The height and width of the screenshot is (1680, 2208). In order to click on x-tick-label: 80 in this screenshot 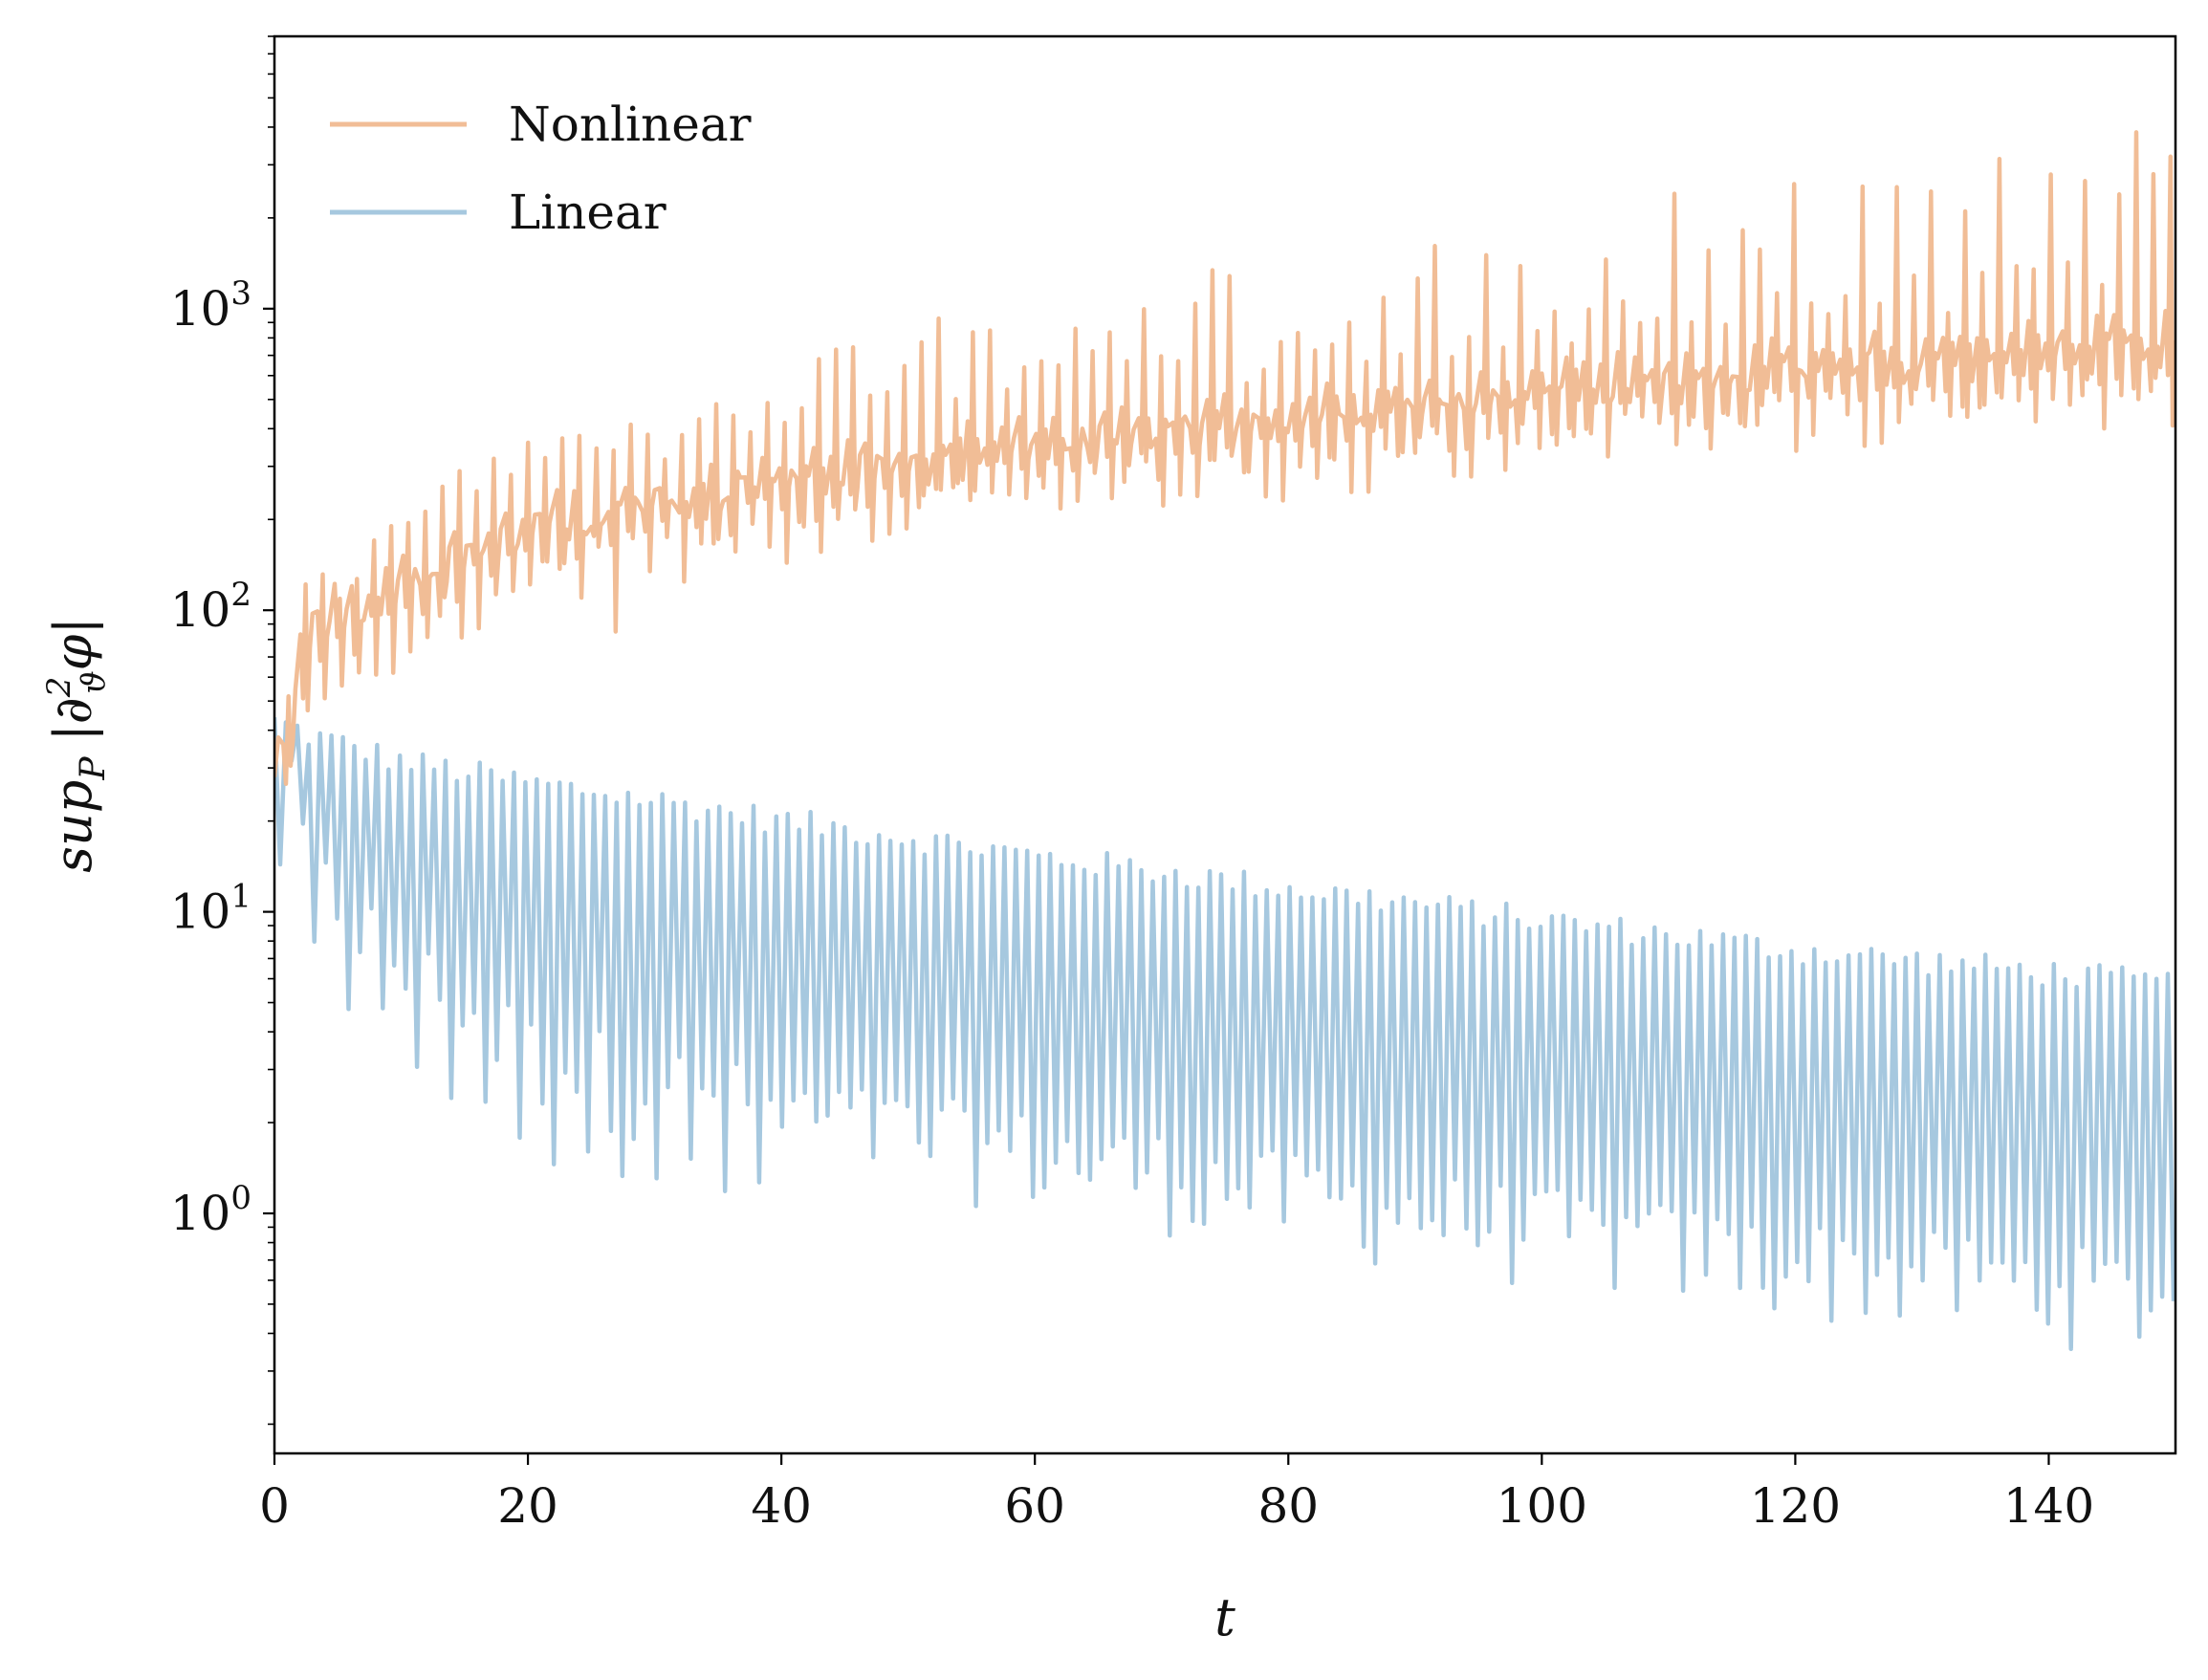, I will do `click(1288, 1506)`.